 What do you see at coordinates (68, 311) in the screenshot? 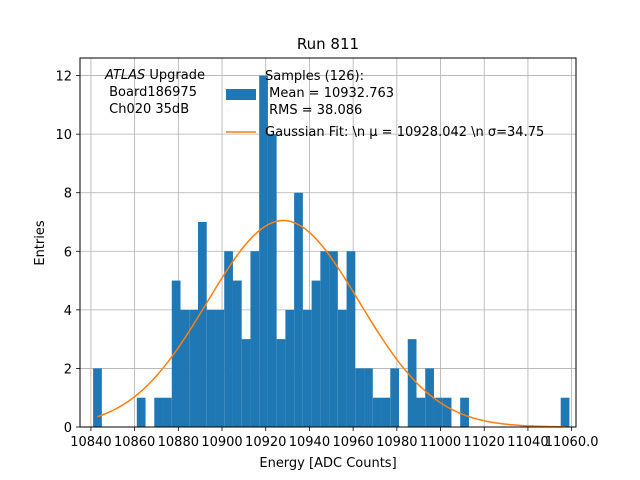
I see `y-tick-label: 4` at bounding box center [68, 311].